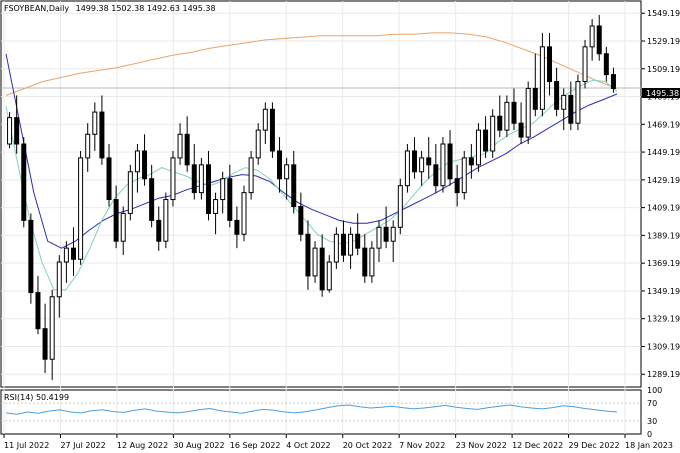 This screenshot has width=680, height=453. What do you see at coordinates (654, 412) in the screenshot?
I see `rsi-axis: 100 70 30 0` at bounding box center [654, 412].